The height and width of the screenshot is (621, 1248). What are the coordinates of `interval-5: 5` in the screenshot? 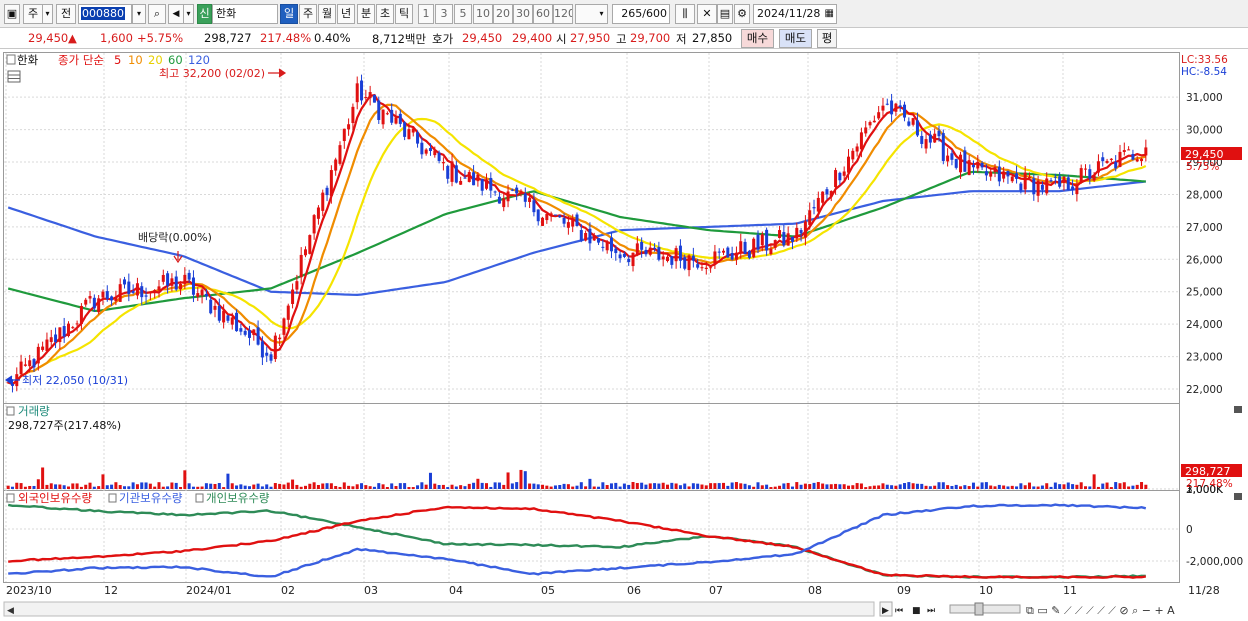 It's located at (463, 14).